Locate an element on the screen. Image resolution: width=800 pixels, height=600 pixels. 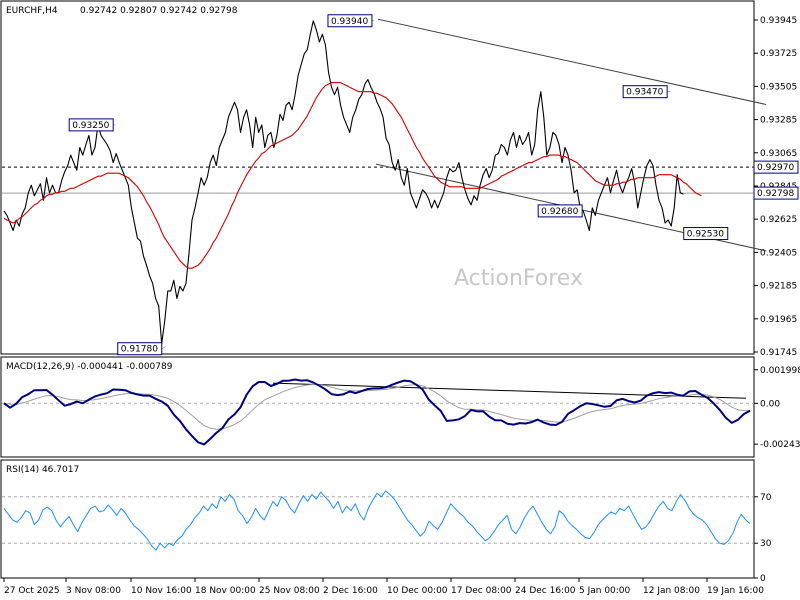
time-tick-label: 24 Dec 16:00 is located at coordinates (545, 591).